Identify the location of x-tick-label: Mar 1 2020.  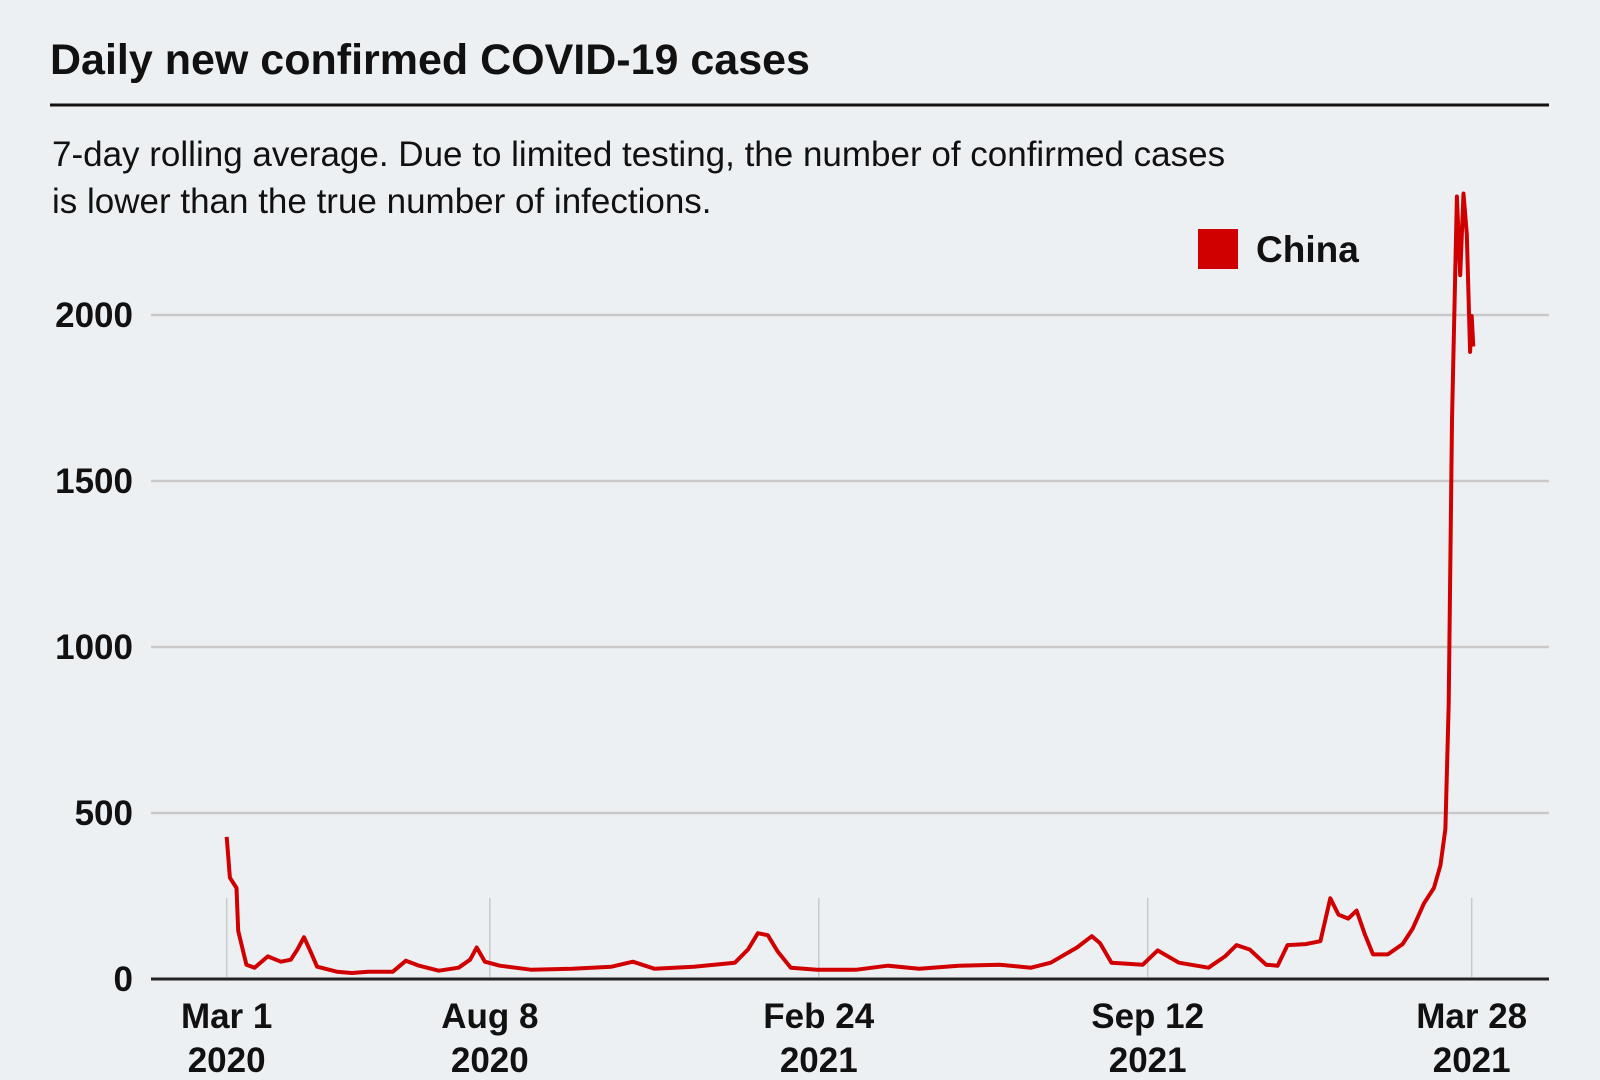
(226, 1038).